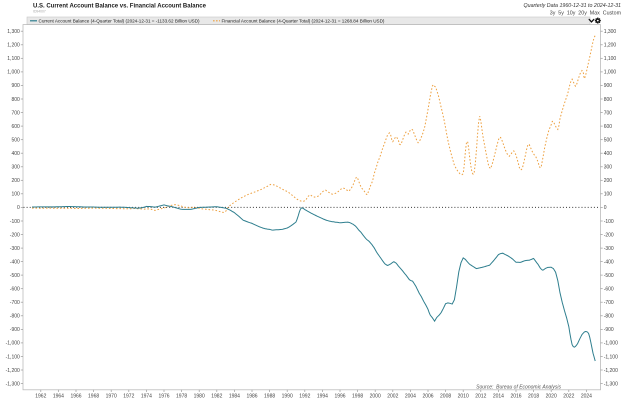 Image resolution: width=624 pixels, height=405 pixels. Describe the element at coordinates (322, 396) in the screenshot. I see `svg-text: 1994` at that location.